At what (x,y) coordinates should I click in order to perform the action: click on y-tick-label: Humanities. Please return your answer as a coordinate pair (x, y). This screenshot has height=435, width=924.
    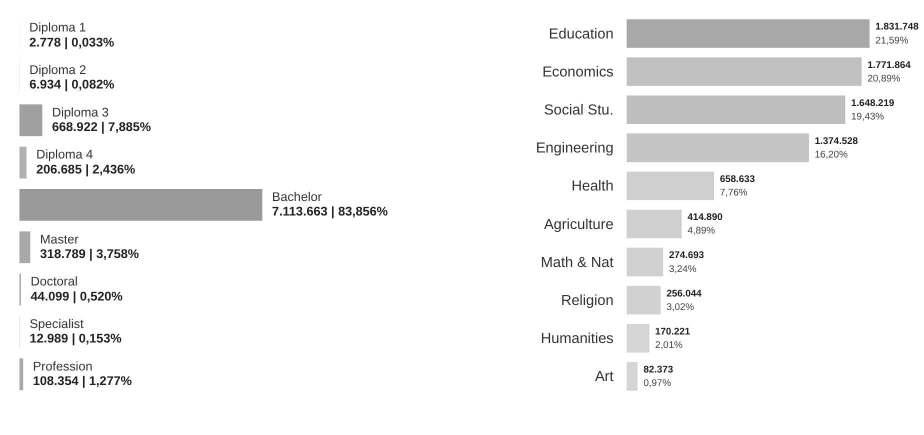
    Looking at the image, I should click on (577, 339).